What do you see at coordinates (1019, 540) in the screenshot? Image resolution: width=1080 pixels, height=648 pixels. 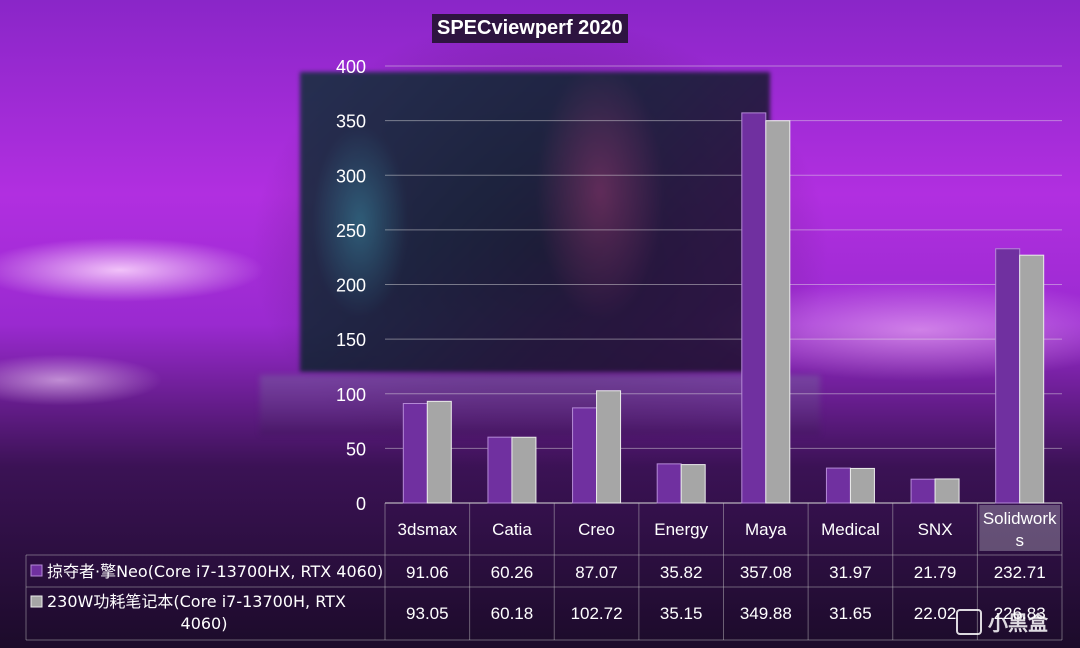 I see `x-category-label: s` at bounding box center [1019, 540].